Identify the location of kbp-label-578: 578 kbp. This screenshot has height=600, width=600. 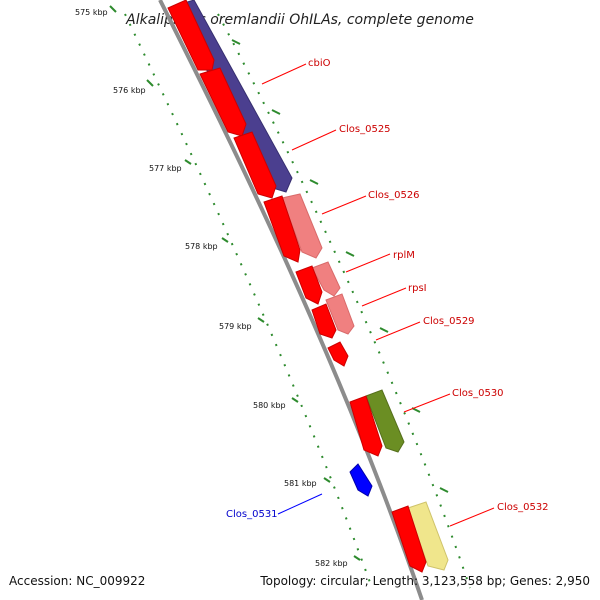
(201, 246).